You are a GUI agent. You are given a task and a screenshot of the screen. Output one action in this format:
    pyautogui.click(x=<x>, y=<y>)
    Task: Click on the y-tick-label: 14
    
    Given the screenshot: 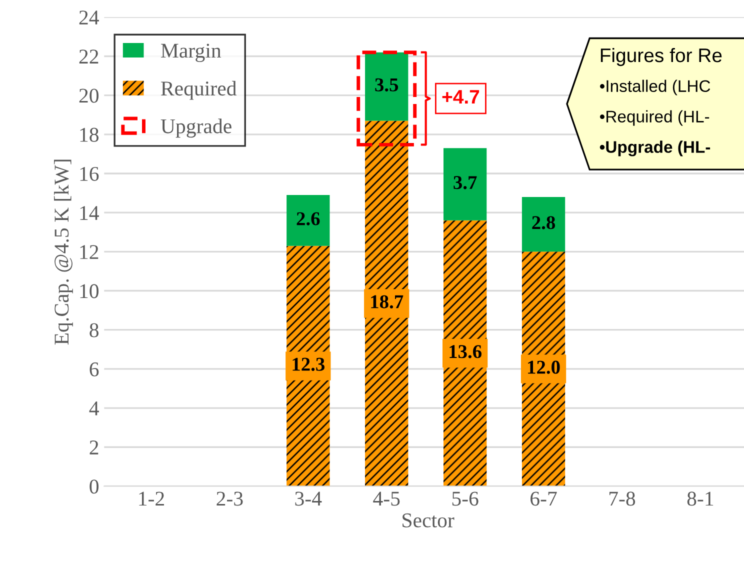 What is the action you would take?
    pyautogui.click(x=89, y=213)
    